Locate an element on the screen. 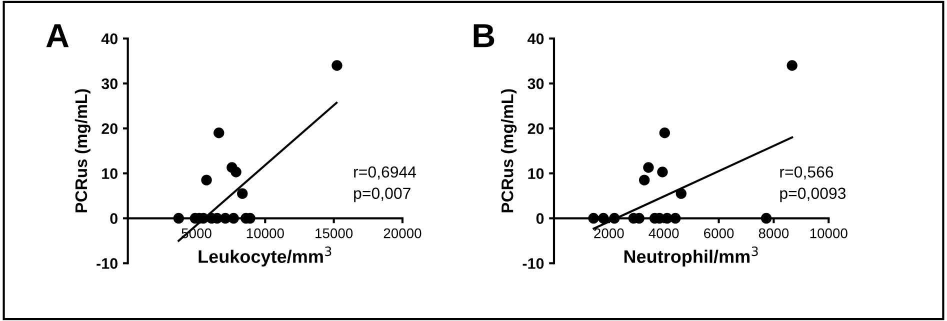 Image resolution: width=947 pixels, height=321 pixels. chart-title: B is located at coordinates (484, 36).